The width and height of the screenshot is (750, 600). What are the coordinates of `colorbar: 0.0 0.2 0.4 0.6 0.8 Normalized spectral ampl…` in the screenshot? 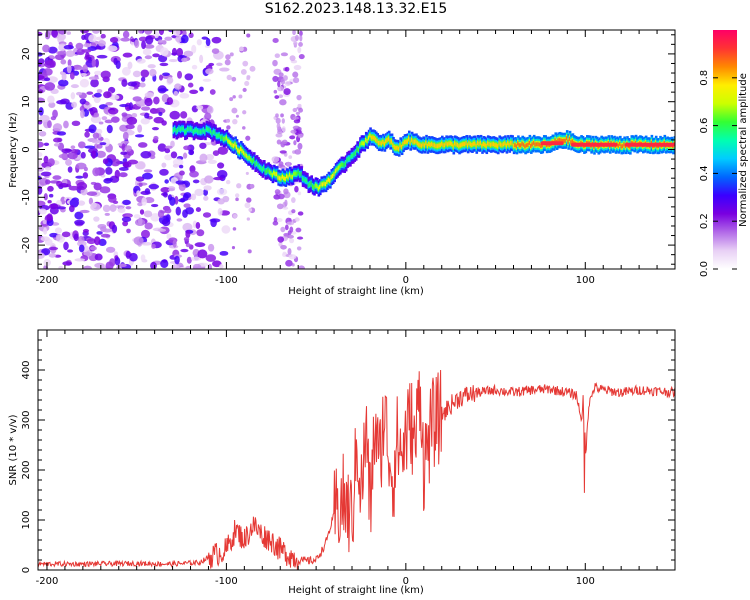 It's located at (724, 153).